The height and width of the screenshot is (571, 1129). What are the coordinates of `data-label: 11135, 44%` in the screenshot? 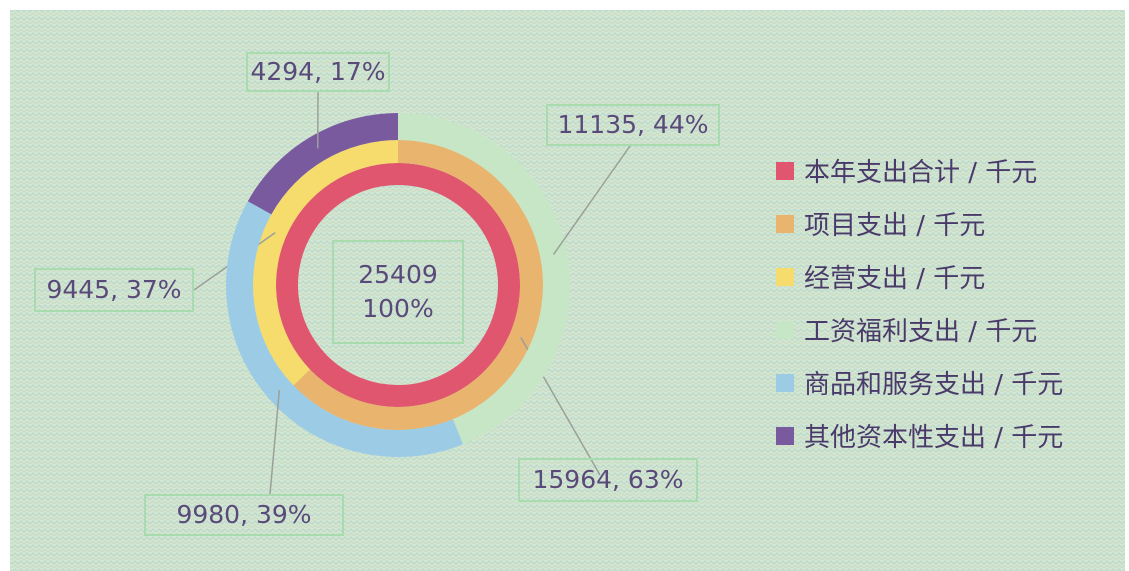 It's located at (633, 125).